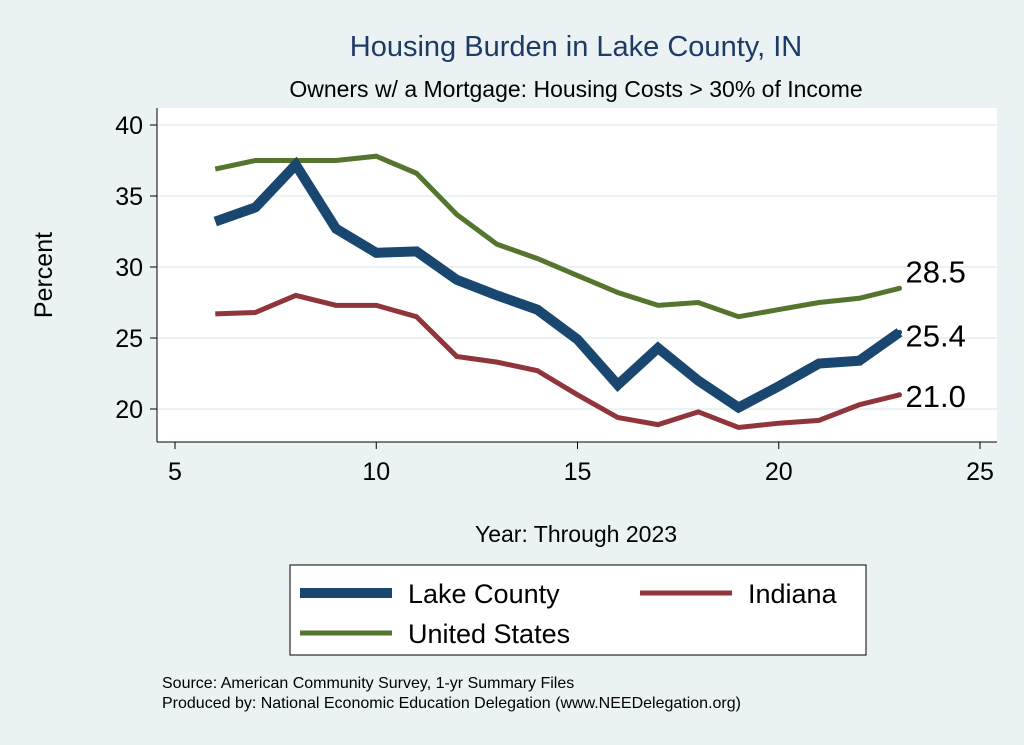  Describe the element at coordinates (484, 594) in the screenshot. I see `legend-label: Lake County` at that location.